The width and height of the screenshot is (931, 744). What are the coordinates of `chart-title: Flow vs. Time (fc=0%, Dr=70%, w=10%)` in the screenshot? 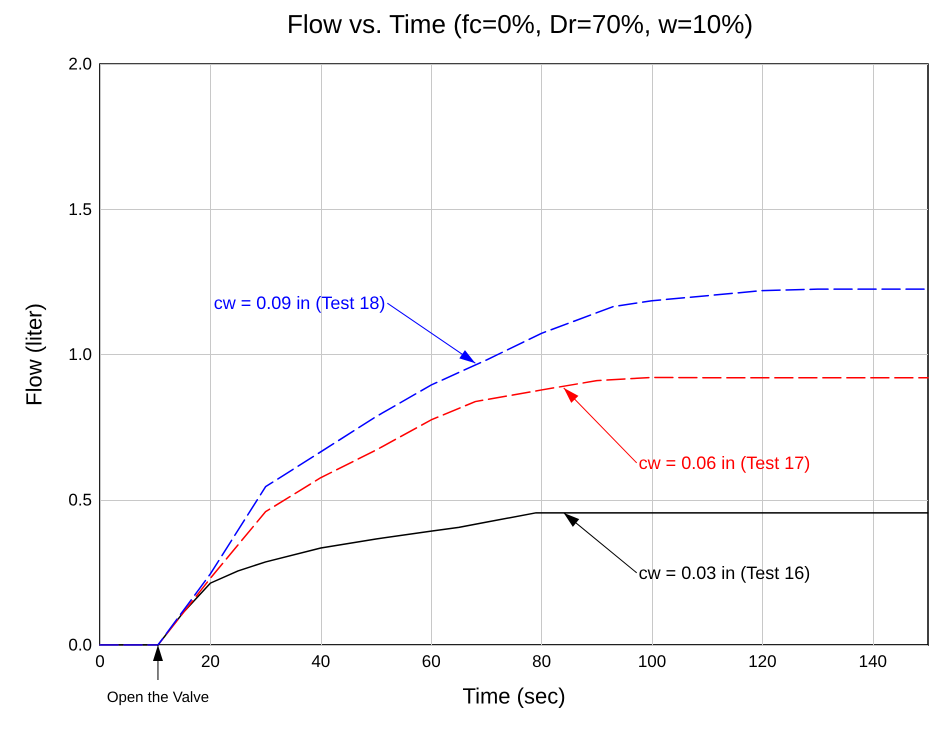 It's located at (520, 24).